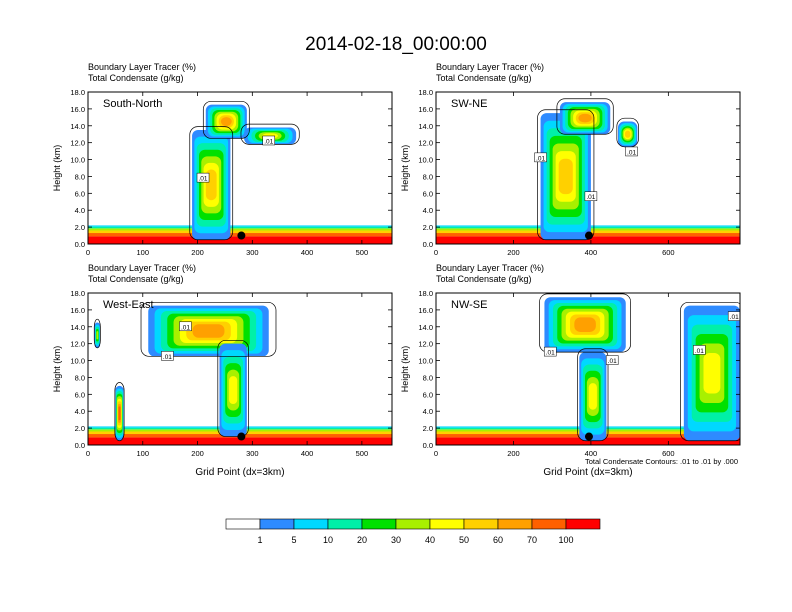  I want to click on panel-label: NW-SE, so click(469, 305).